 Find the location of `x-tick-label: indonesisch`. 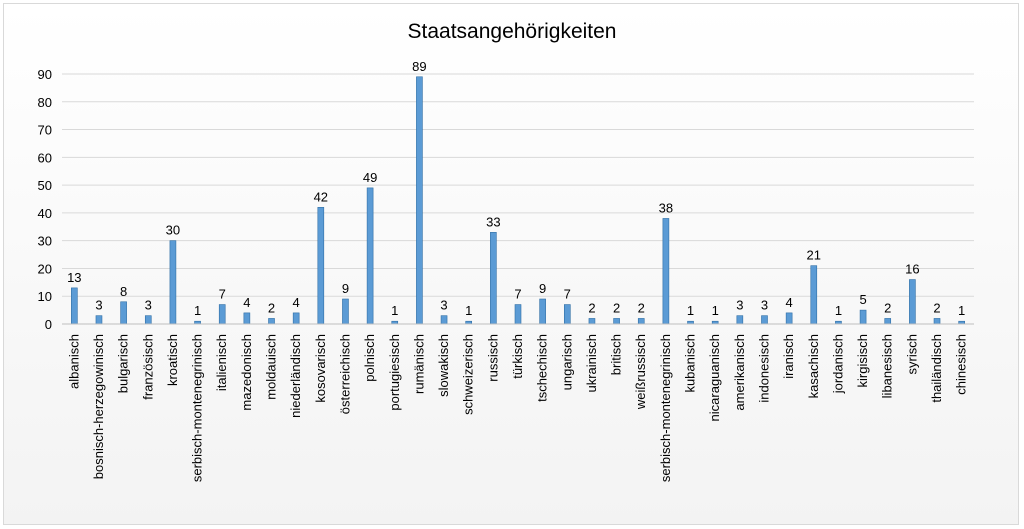

x-tick-label: indonesisch is located at coordinates (763, 368).